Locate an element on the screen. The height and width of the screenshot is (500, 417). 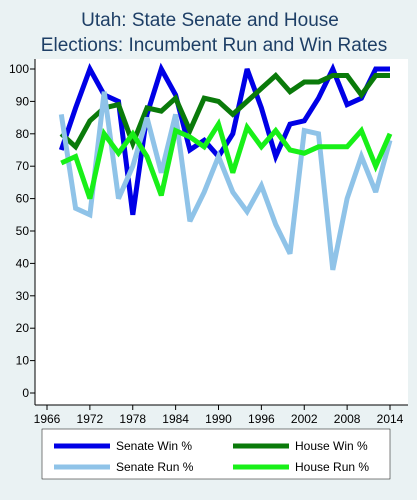
y-tick-label: 50 is located at coordinates (23, 231).